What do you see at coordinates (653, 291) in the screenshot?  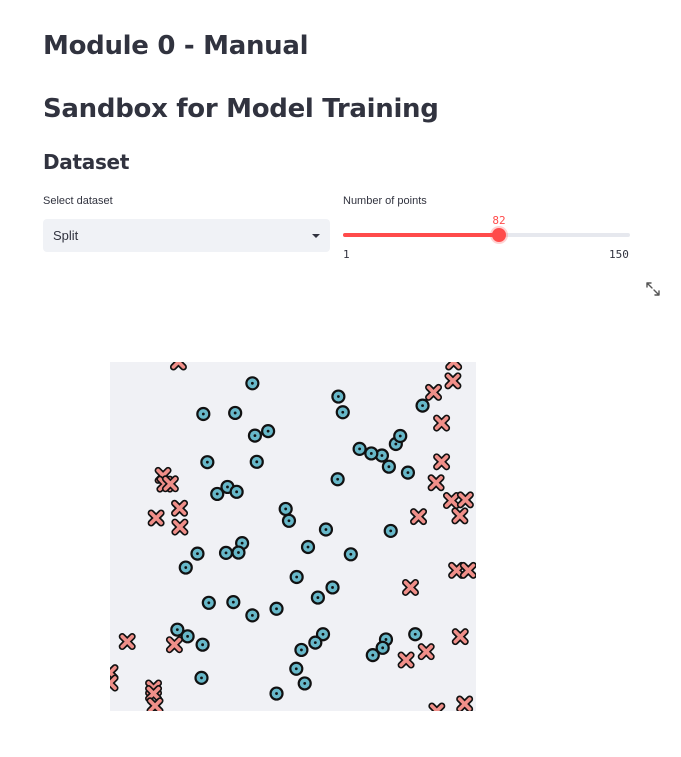 I see `expand-arrows-icon` at bounding box center [653, 291].